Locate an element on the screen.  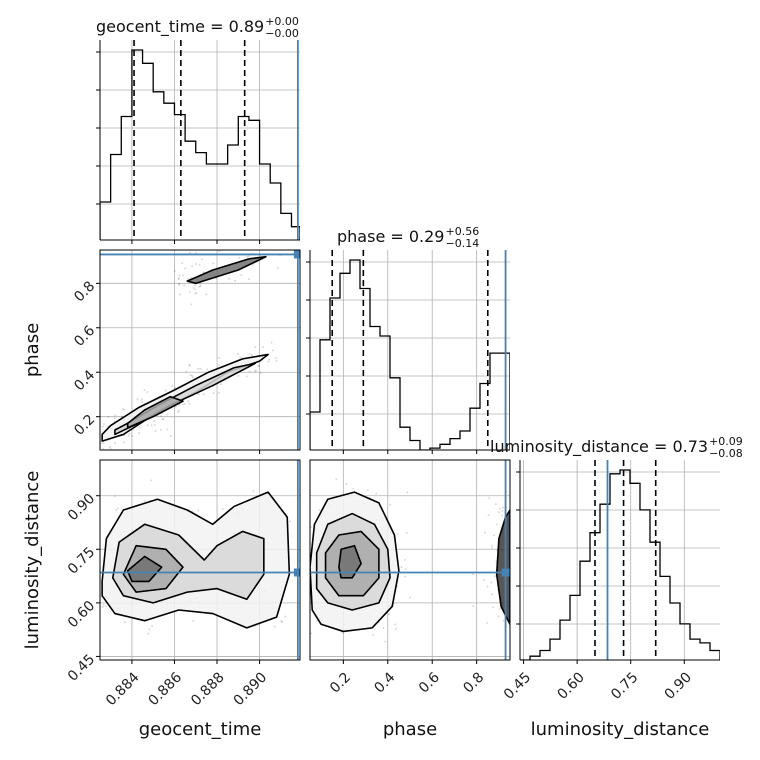
histogram-panel-luminosity_distance is located at coordinates (618, 562).